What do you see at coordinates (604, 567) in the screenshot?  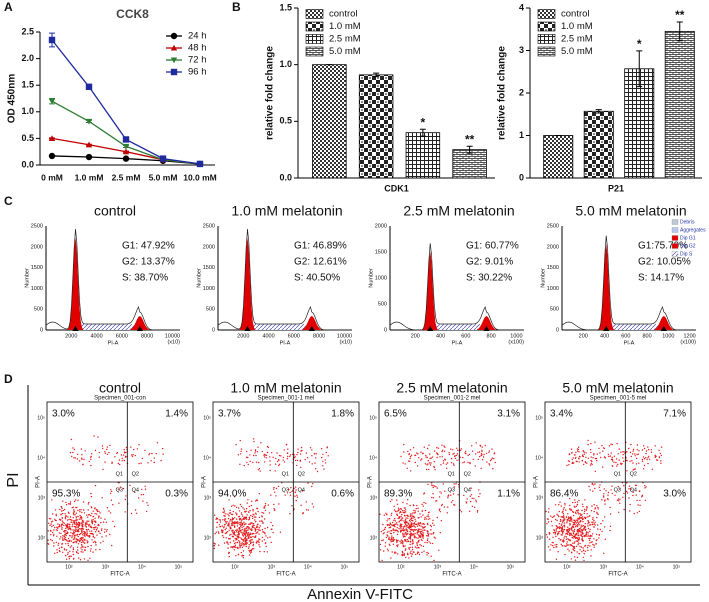 I see `x-tick-label: 10³` at bounding box center [604, 567].